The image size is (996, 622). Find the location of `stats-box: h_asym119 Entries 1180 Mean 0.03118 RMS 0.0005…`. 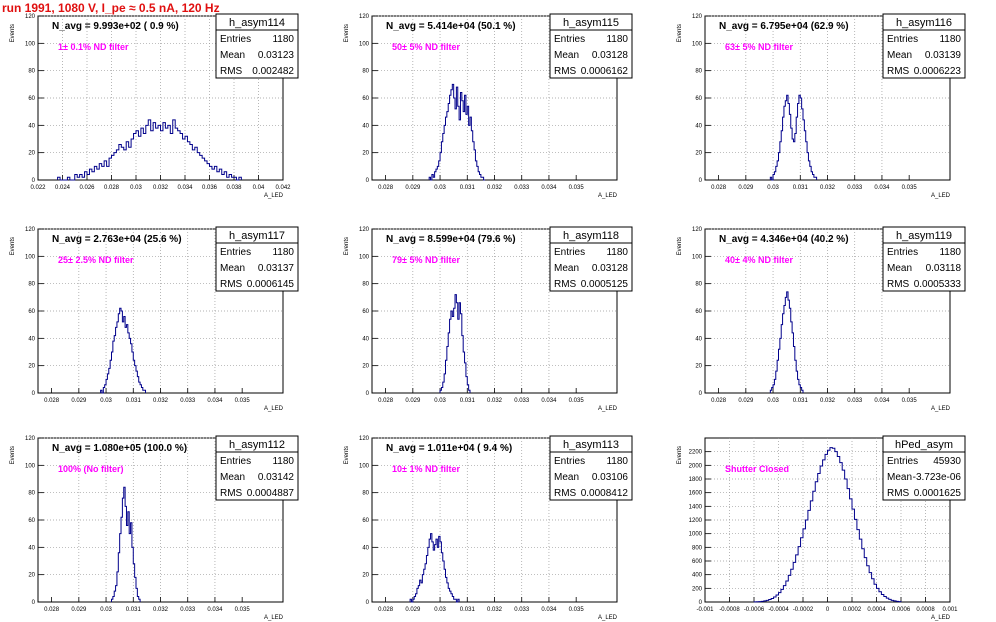

stats-box: h_asym119 Entries 1180 Mean 0.03118 RMS 0.0005… is located at coordinates (924, 259).